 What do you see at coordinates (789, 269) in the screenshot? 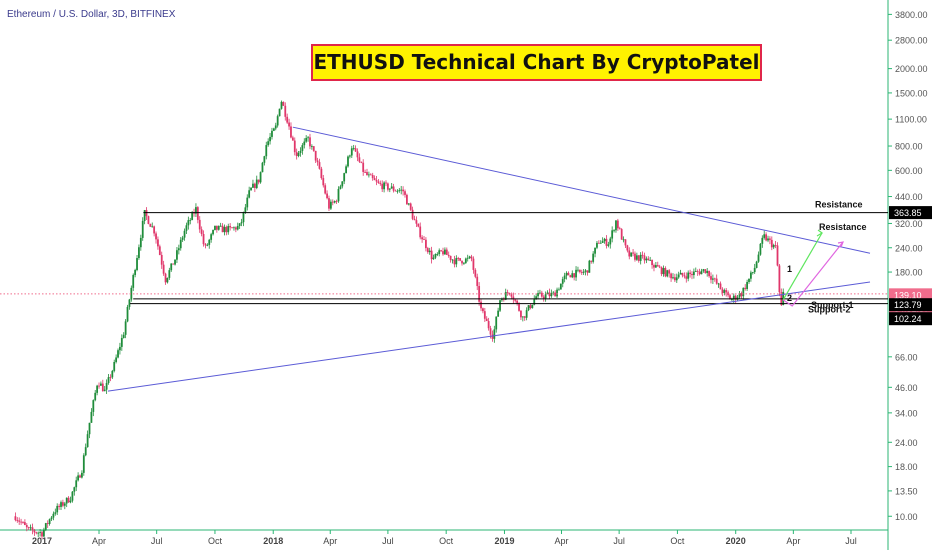
I see `scenario-1-marker: 1` at bounding box center [789, 269].